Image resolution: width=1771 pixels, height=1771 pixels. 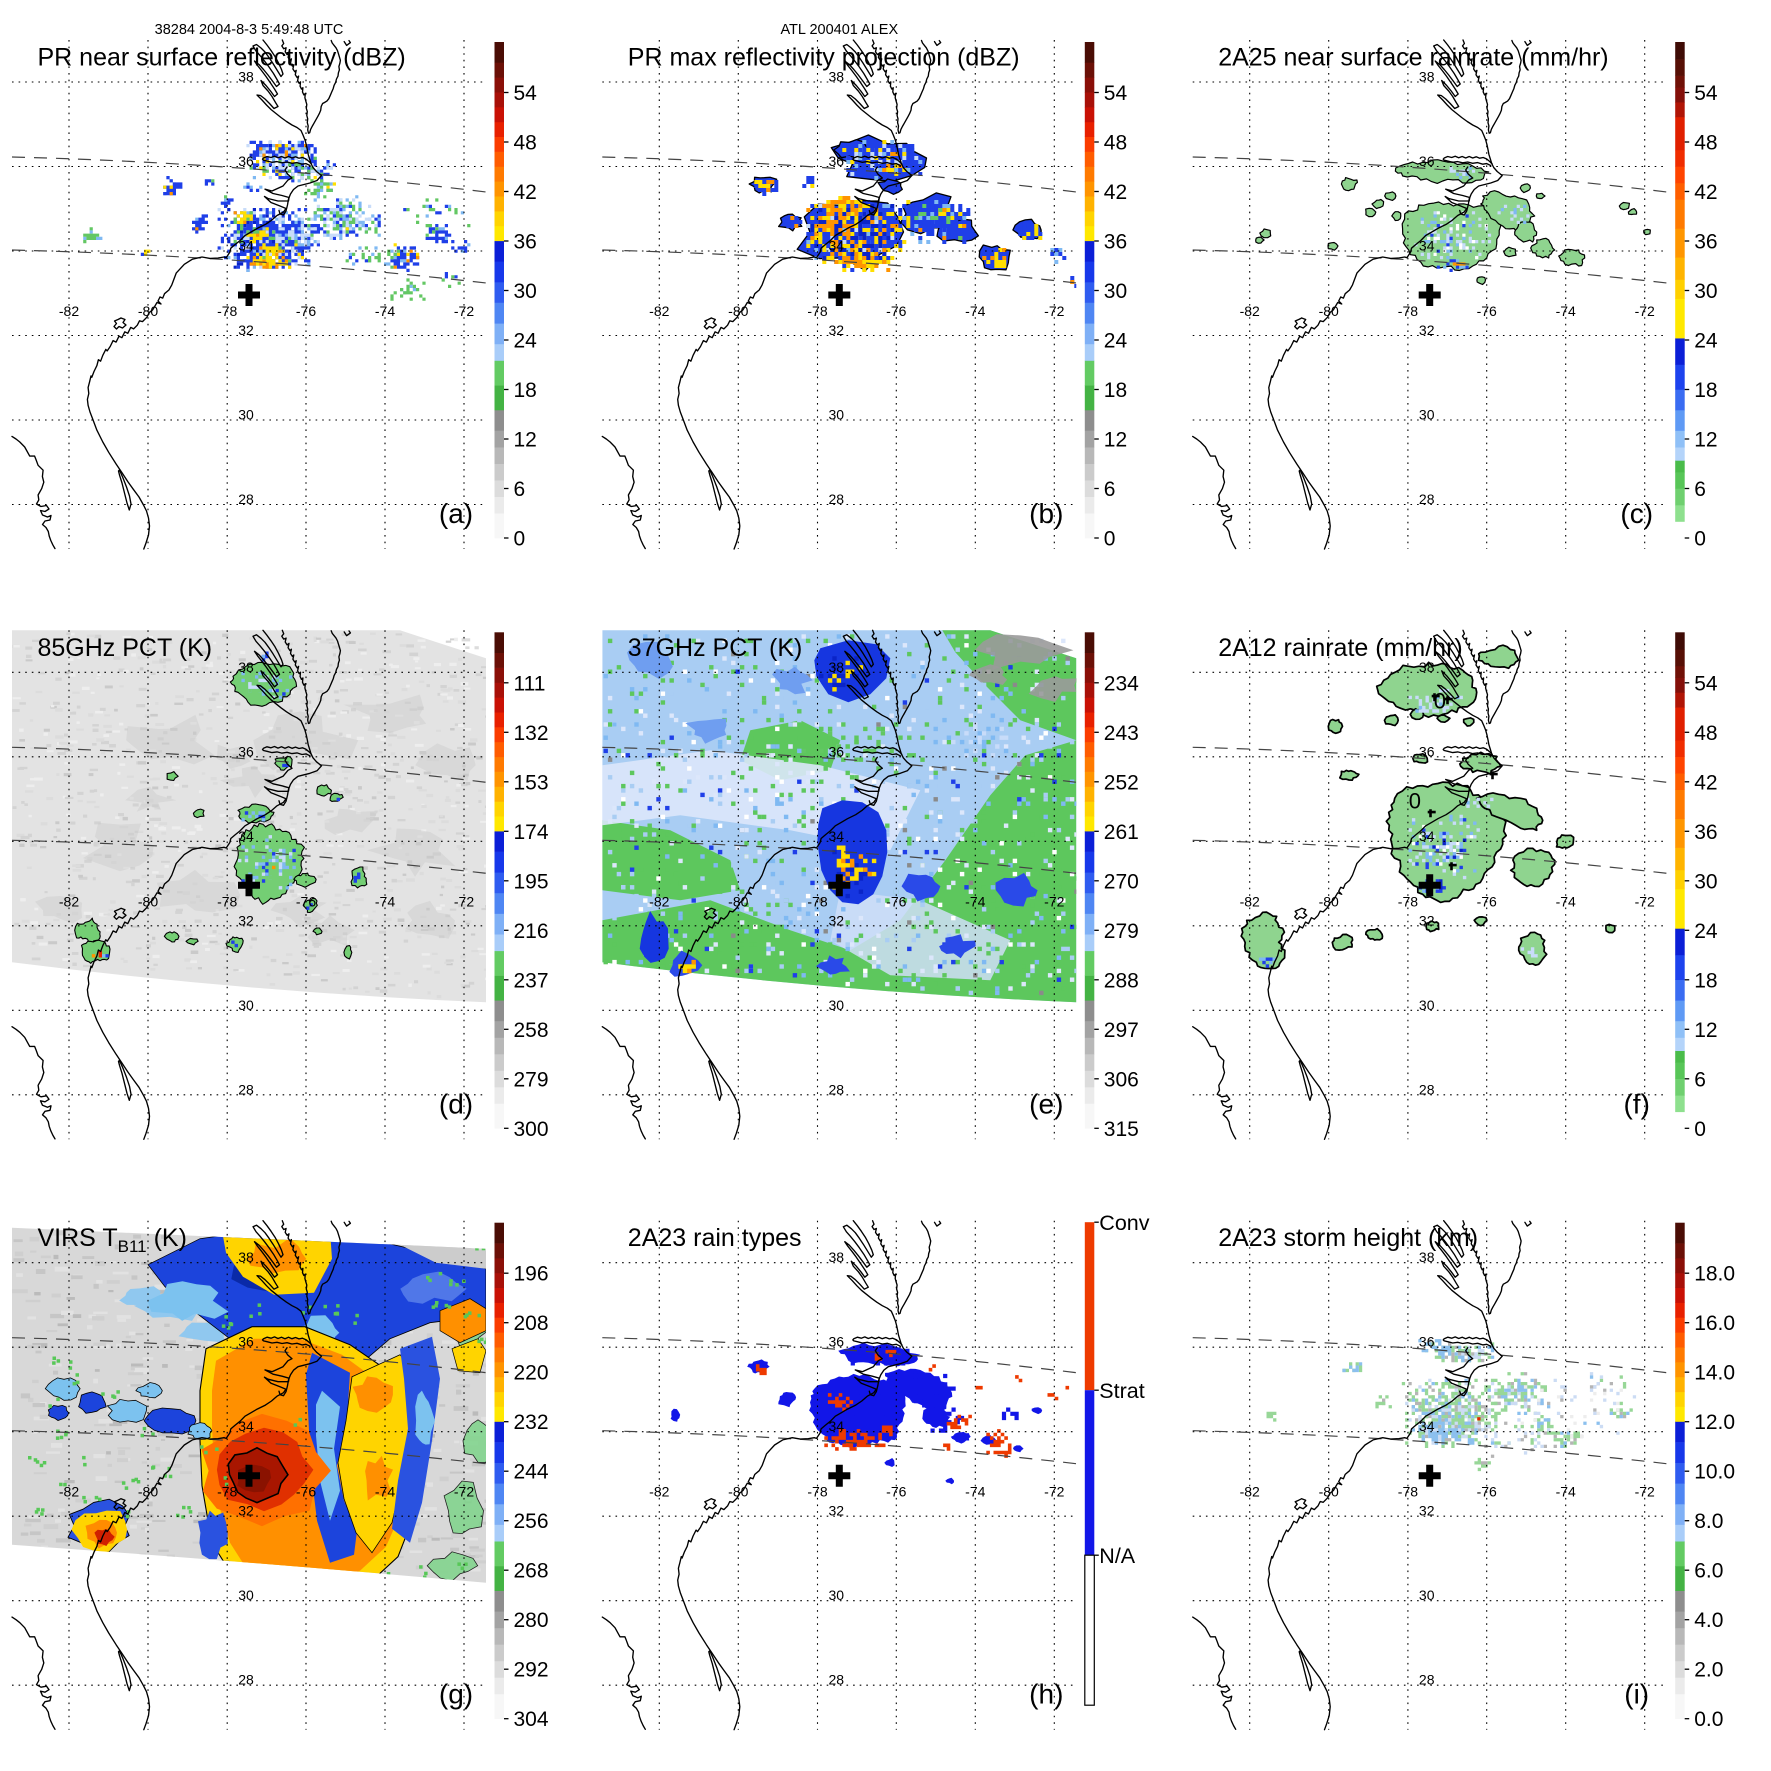 I want to click on svg-text: (a), so click(x=456, y=513).